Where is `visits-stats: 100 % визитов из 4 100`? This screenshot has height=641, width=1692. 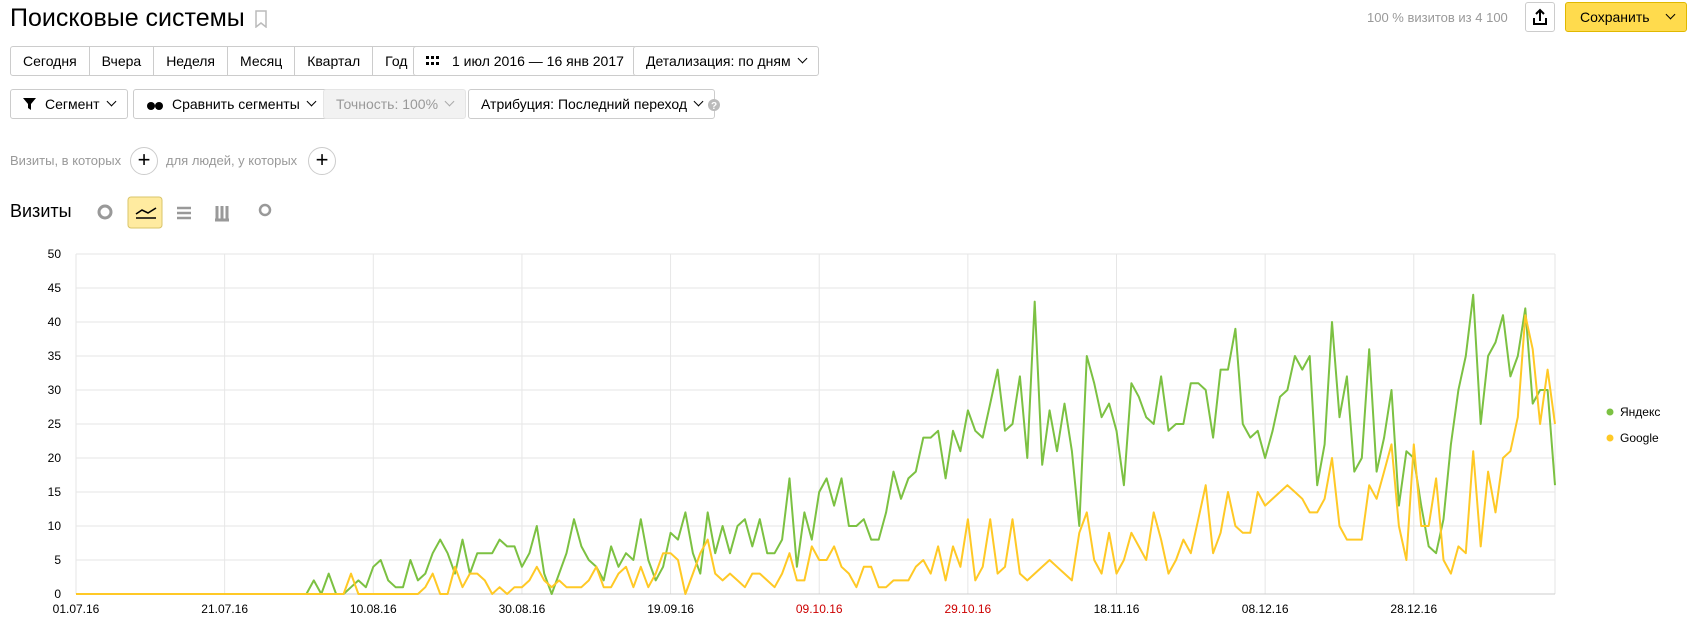
visits-stats: 100 % визитов из 4 100 is located at coordinates (1437, 17).